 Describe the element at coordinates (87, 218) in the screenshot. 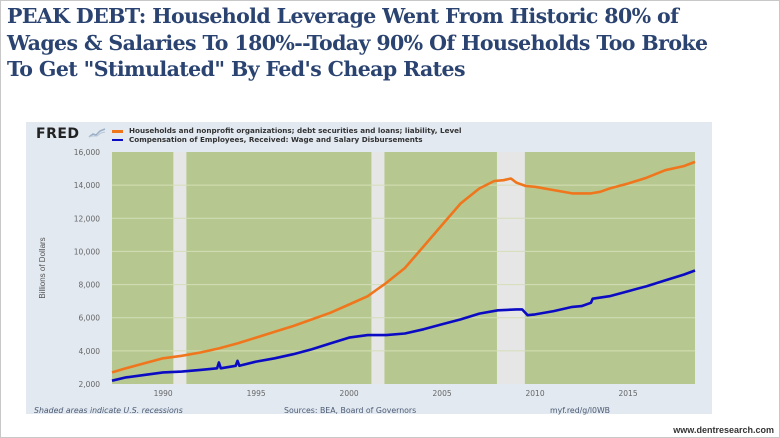

I see `y-tick-label: 12,000` at that location.